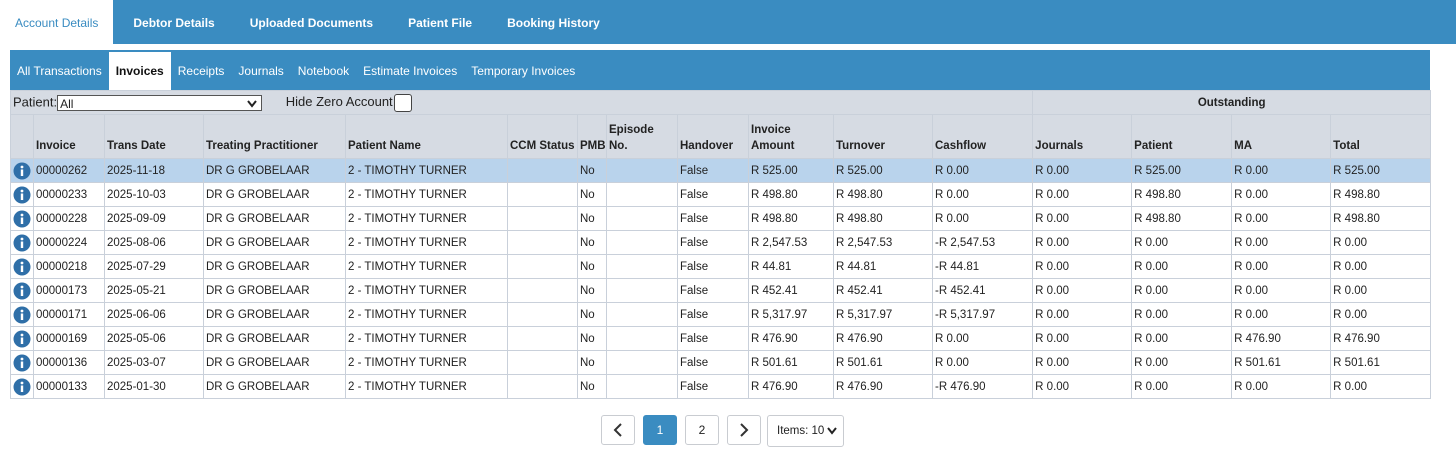  I want to click on sub-tab: Invoices, so click(139, 71).